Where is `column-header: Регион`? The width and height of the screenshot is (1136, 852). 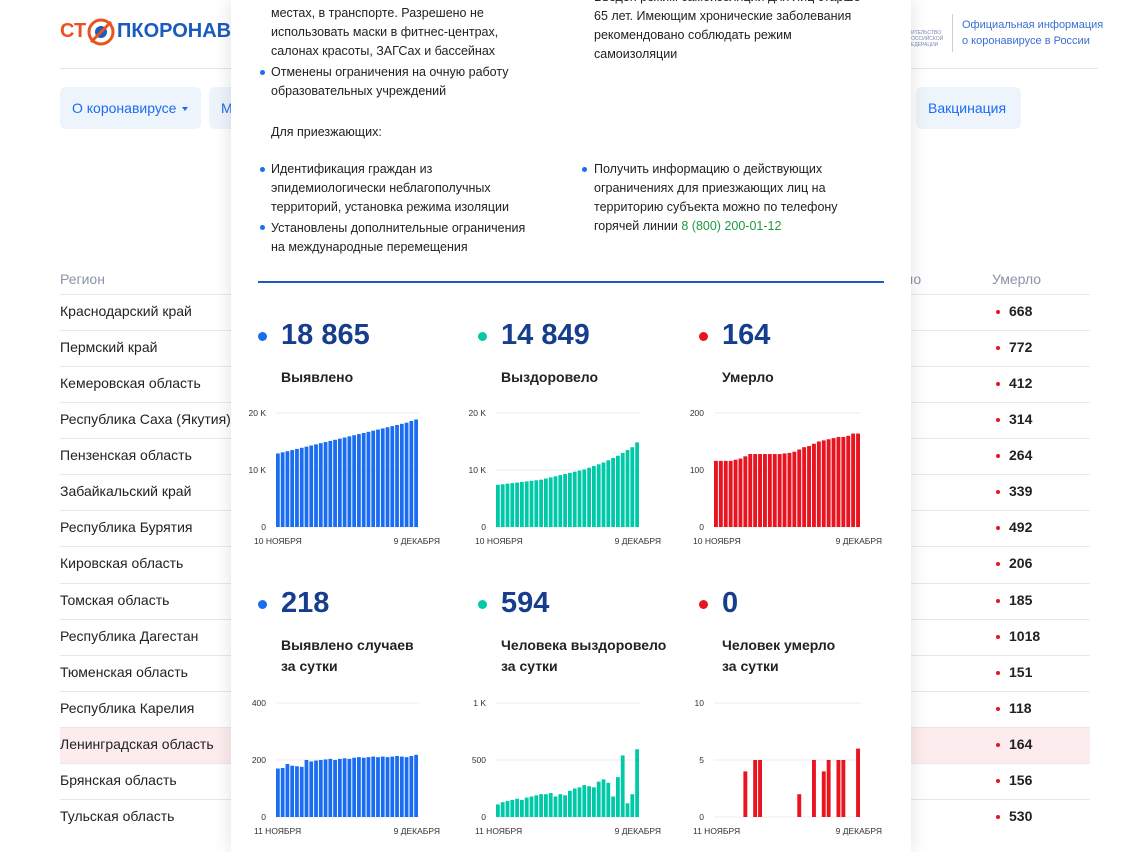 column-header: Регион is located at coordinates (82, 279).